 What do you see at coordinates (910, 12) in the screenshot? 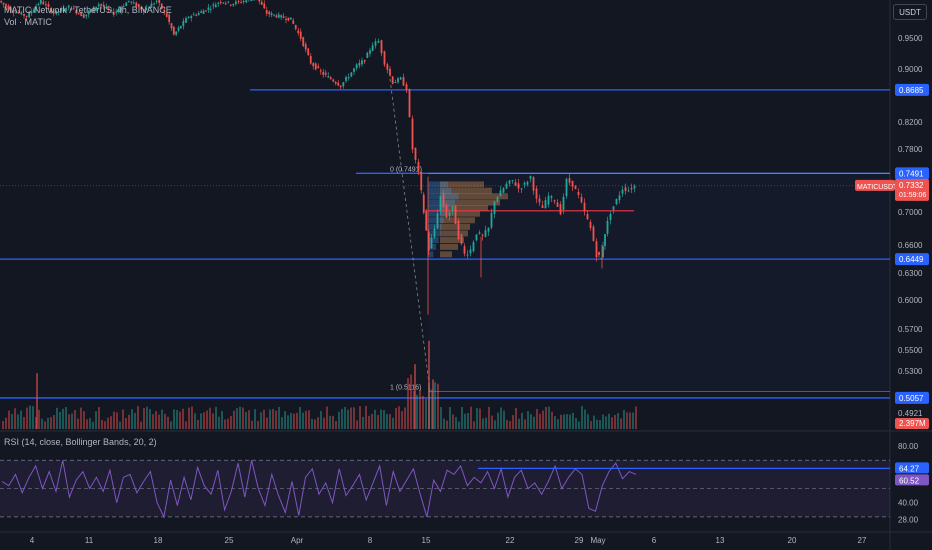
I see `currency-button: USDT` at bounding box center [910, 12].